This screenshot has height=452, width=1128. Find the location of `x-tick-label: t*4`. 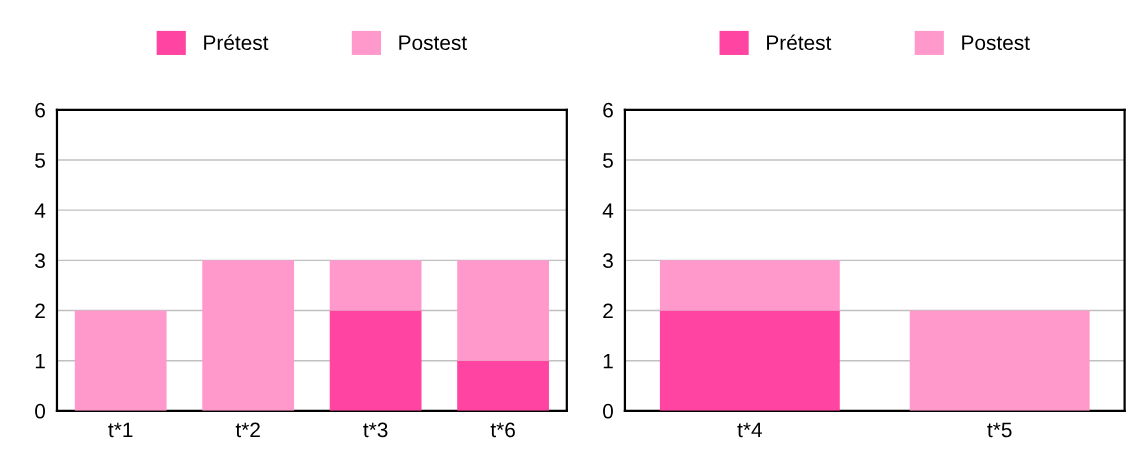

x-tick-label: t*4 is located at coordinates (749, 430).